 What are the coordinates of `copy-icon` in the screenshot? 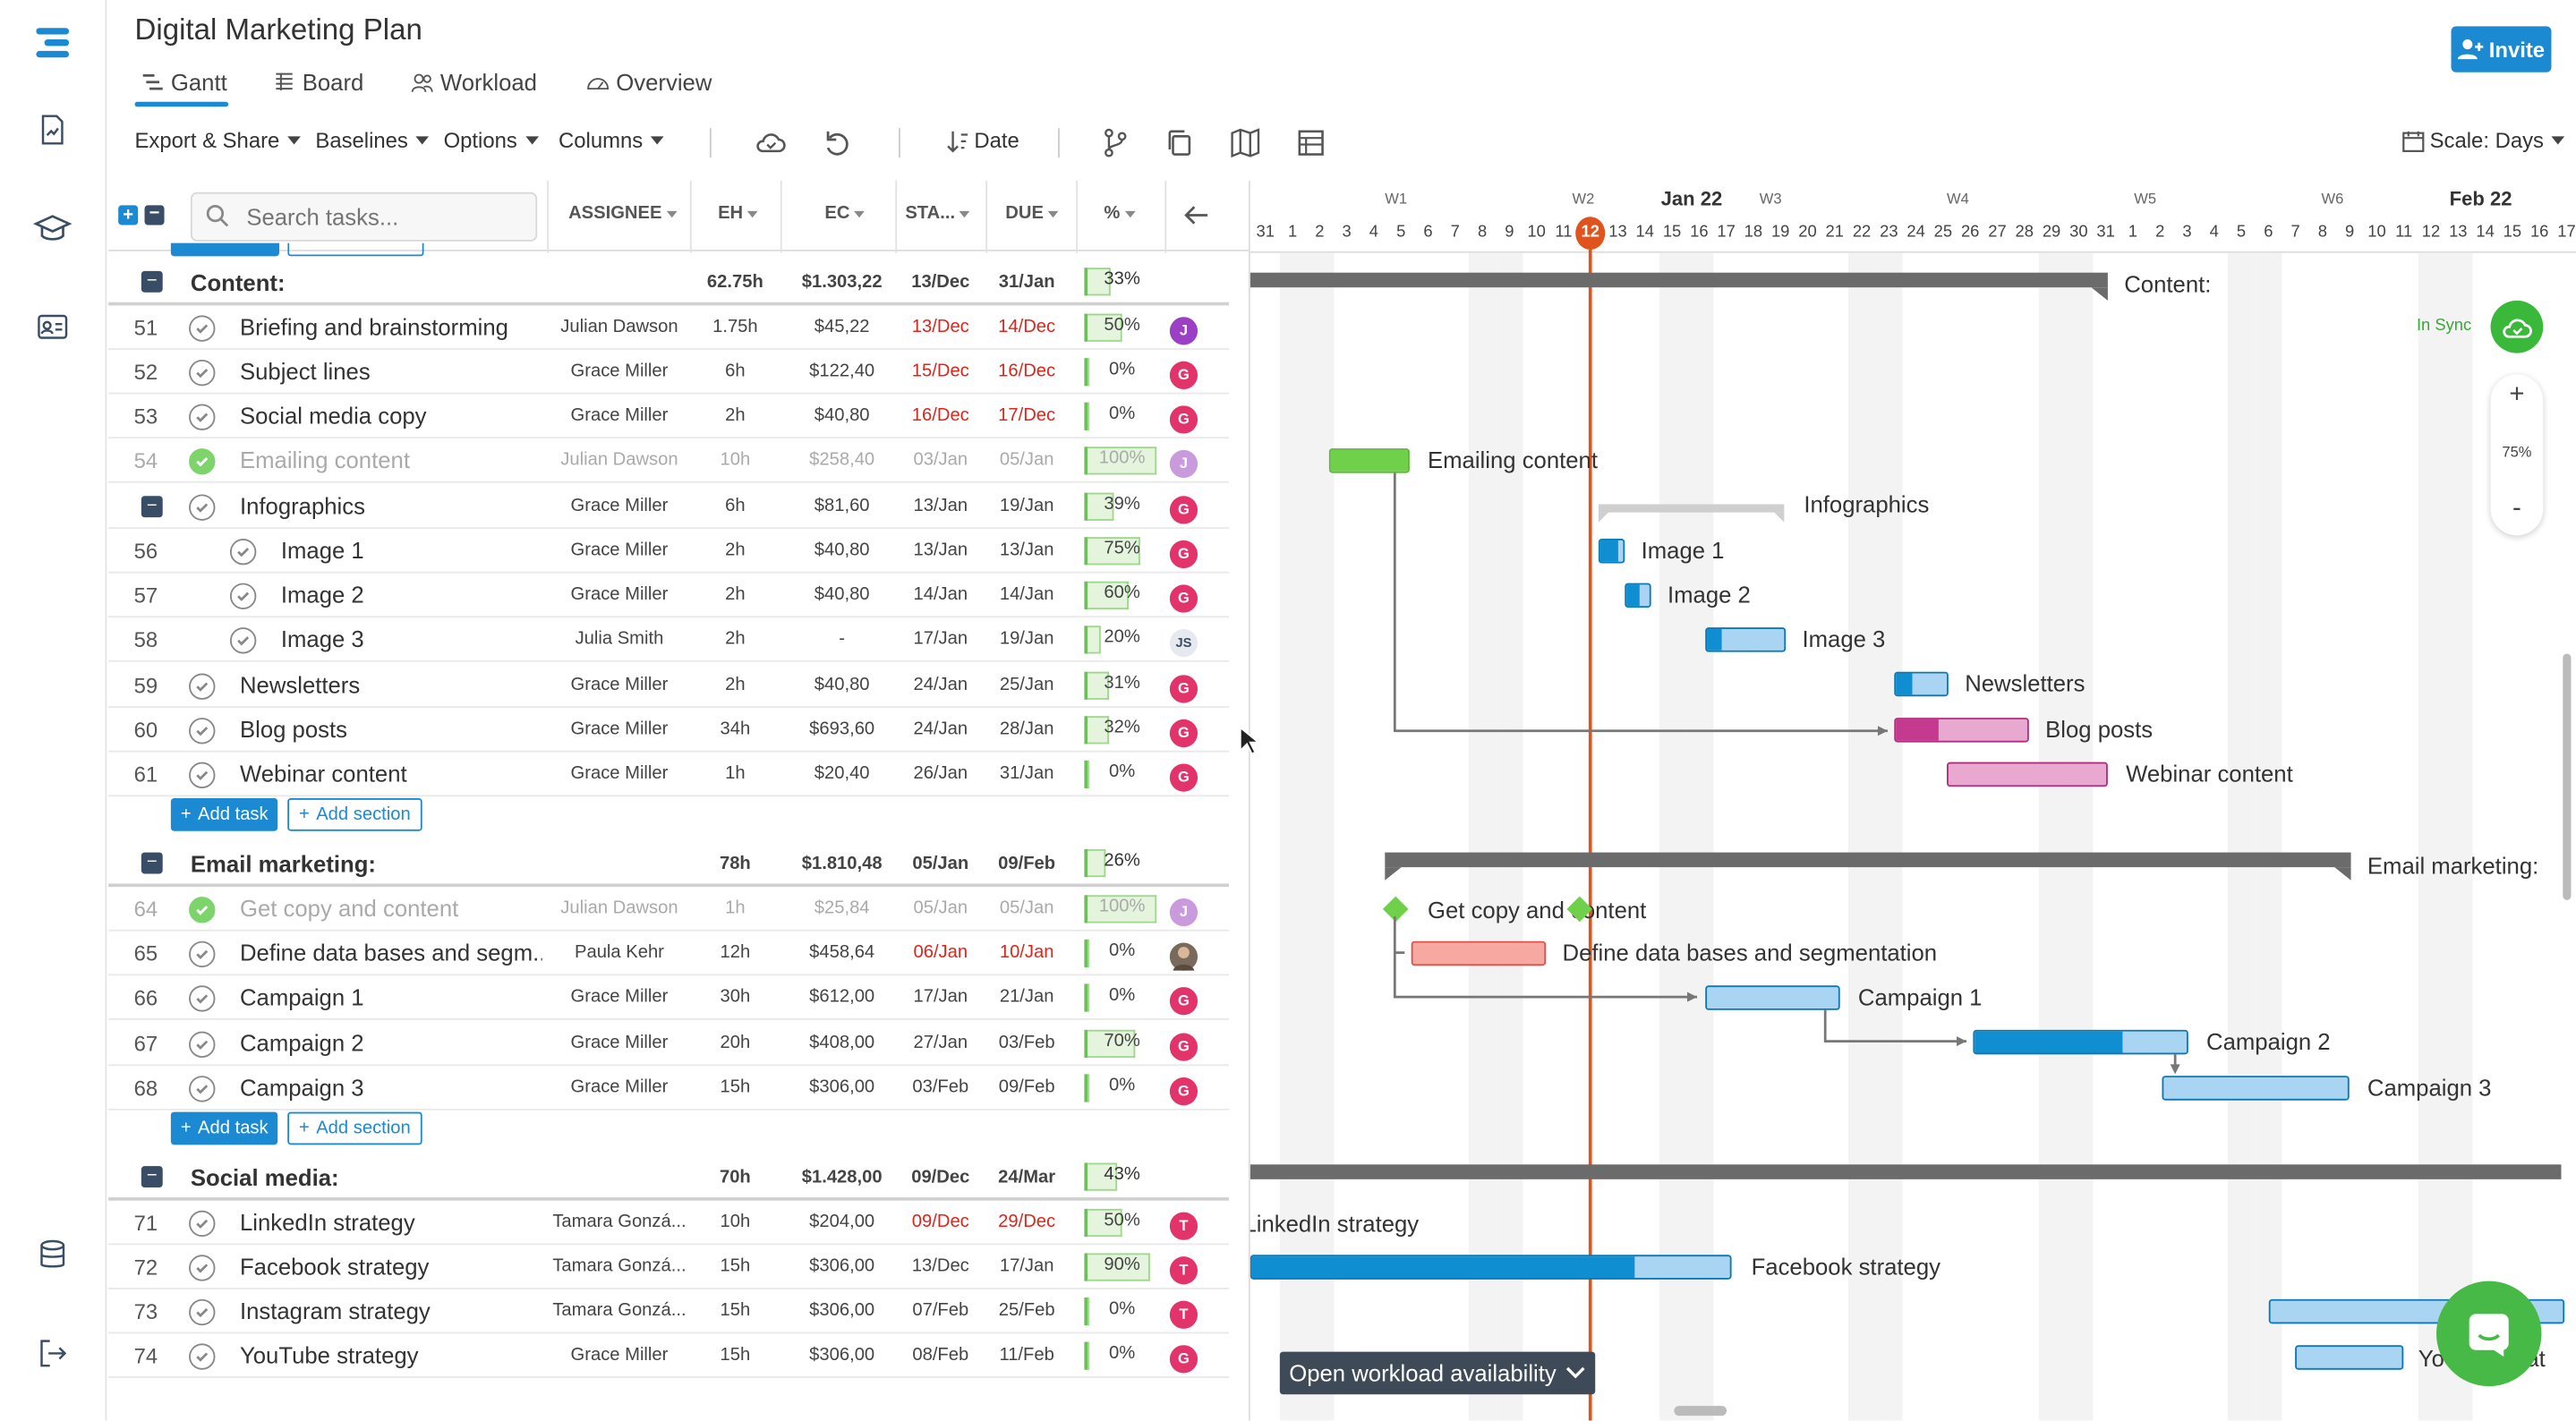 It's located at (1180, 142).